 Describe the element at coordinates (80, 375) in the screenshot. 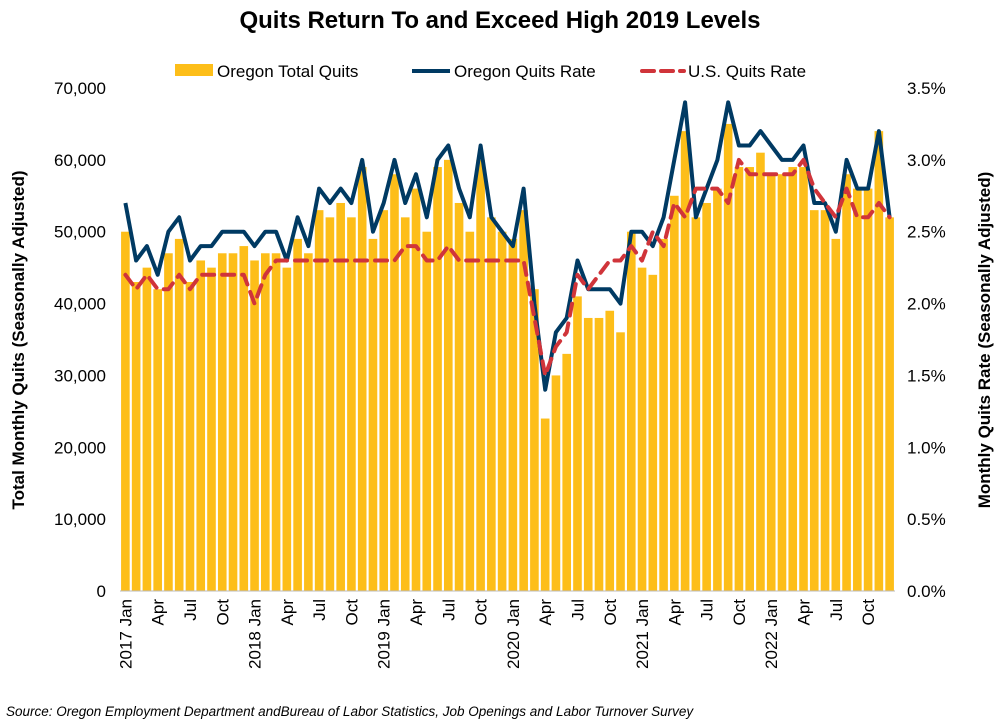

I see `y-left-tick-label: 30,000` at that location.